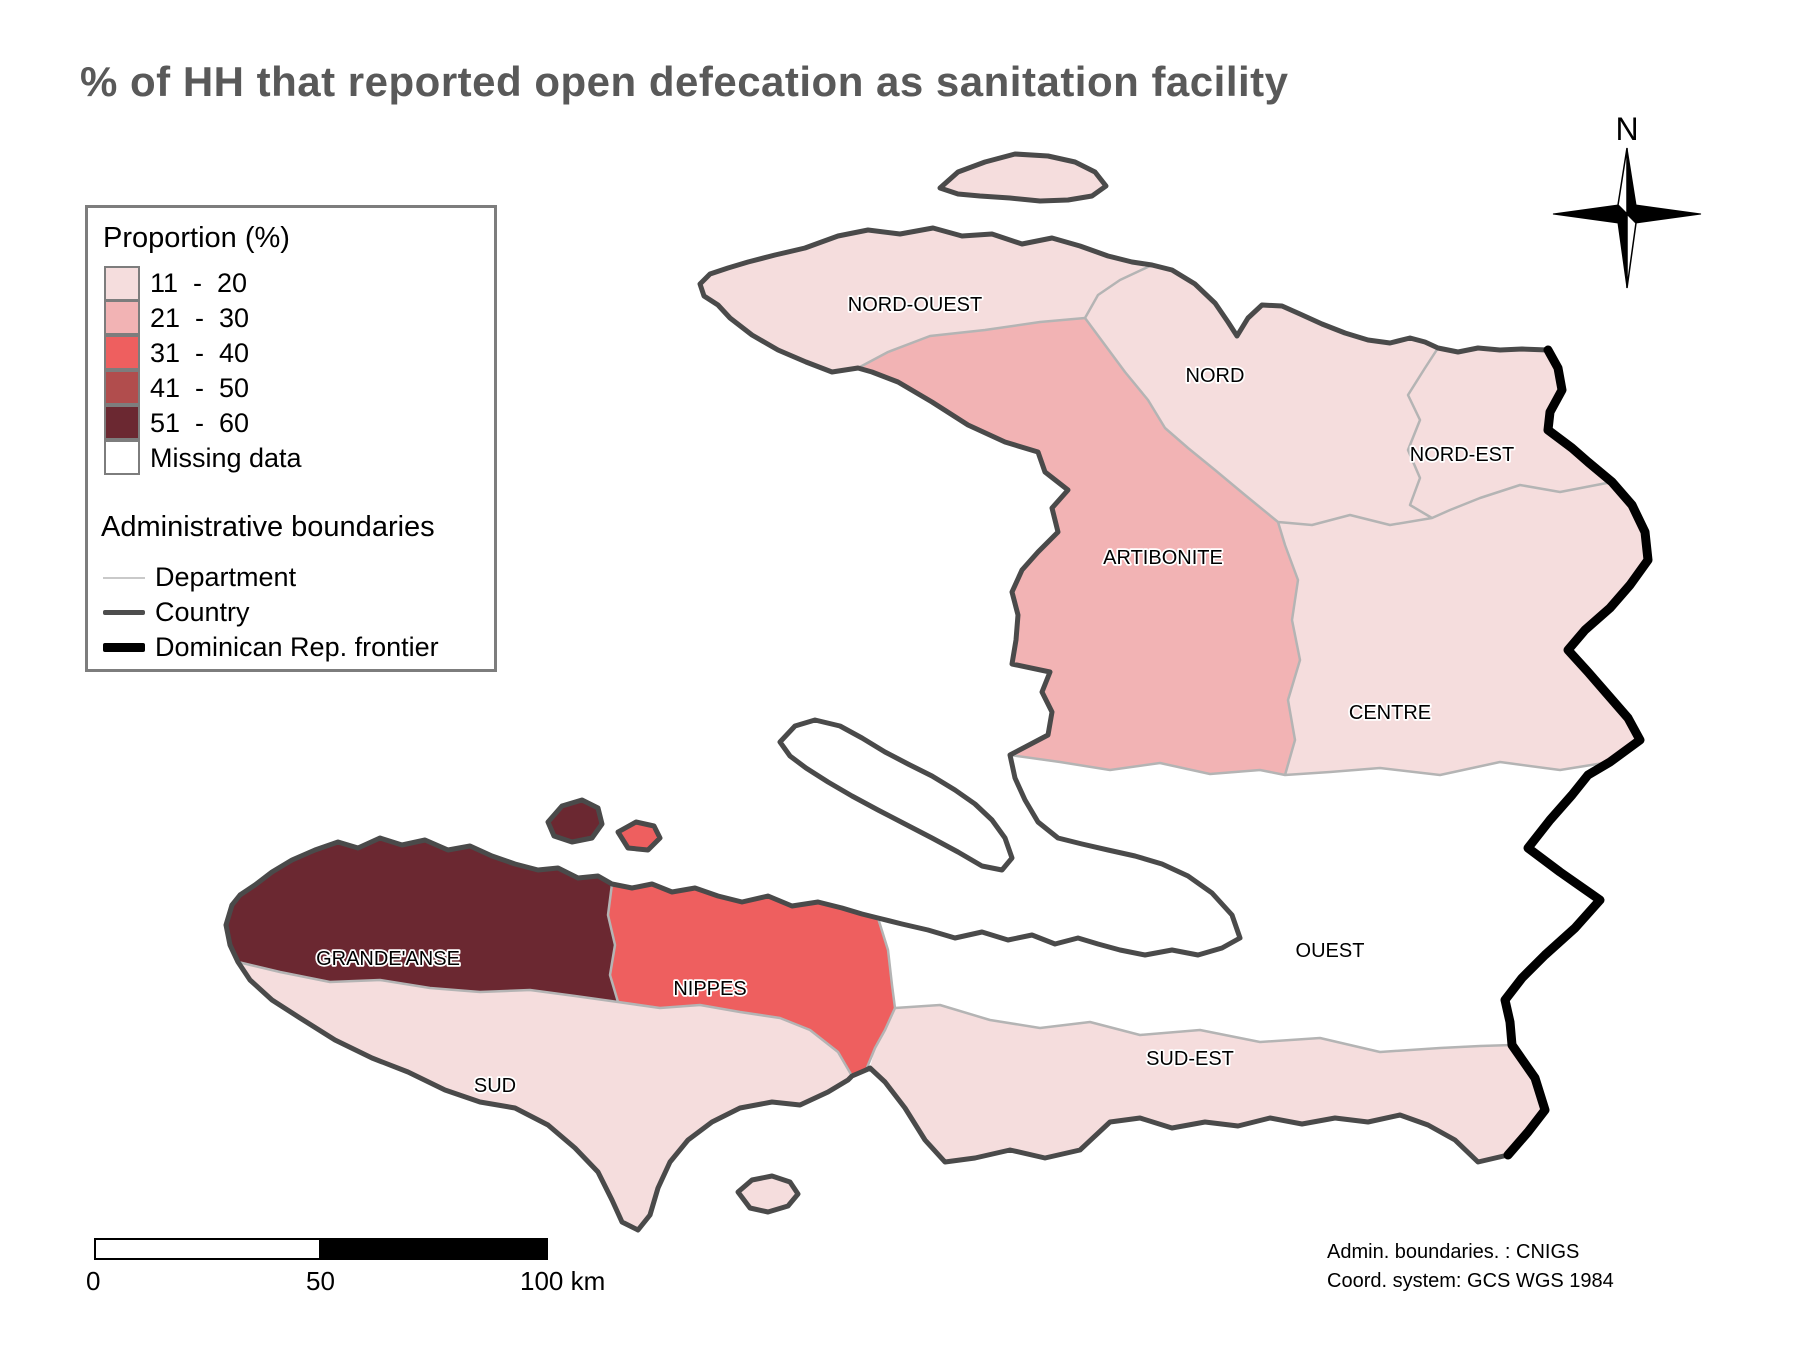  Describe the element at coordinates (268, 527) in the screenshot. I see `legend-boundaries-heading: Administrative boundaries` at that location.